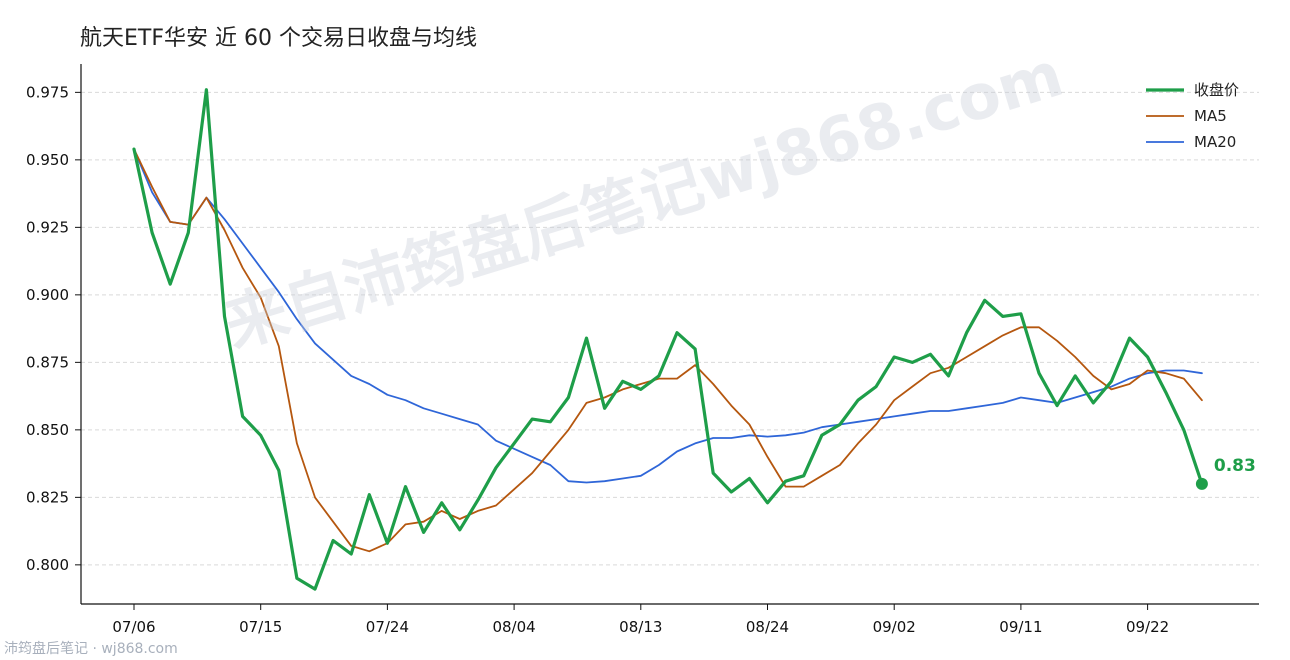 This screenshot has width=1290, height=660. What do you see at coordinates (894, 627) in the screenshot?
I see `x-tick-label: 09/02` at bounding box center [894, 627].